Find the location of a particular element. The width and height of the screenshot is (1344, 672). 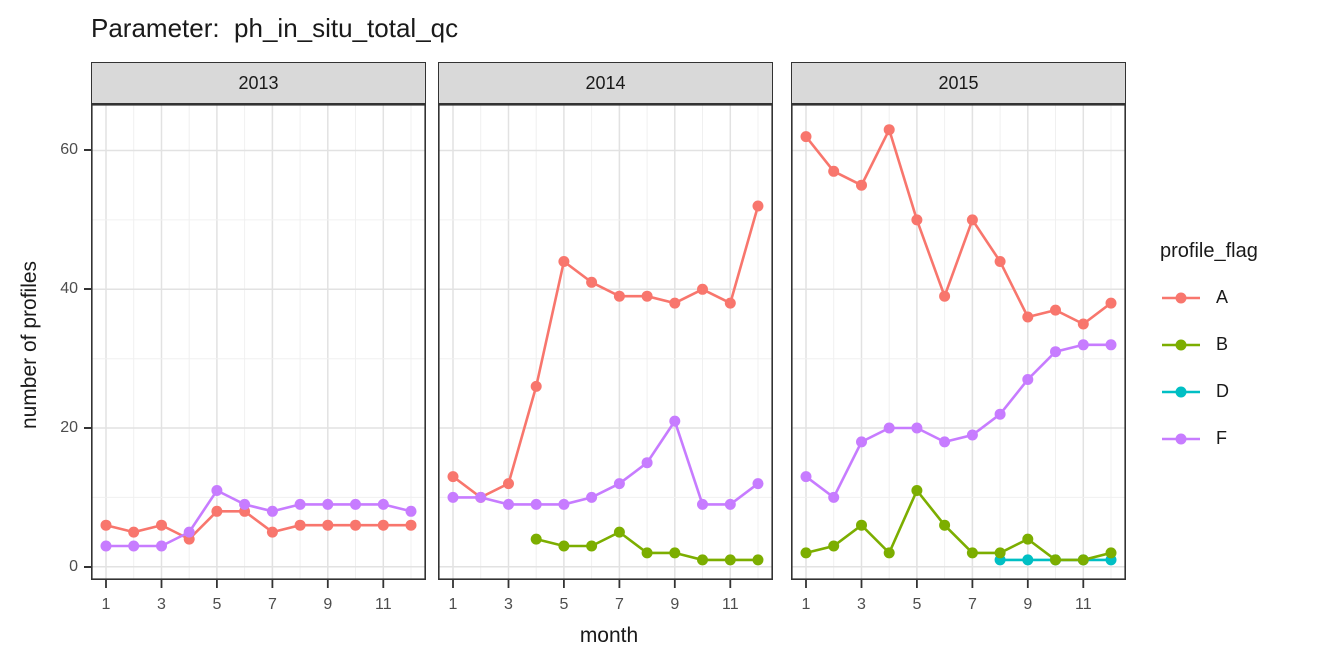

point-F-m9 is located at coordinates (1028, 379).